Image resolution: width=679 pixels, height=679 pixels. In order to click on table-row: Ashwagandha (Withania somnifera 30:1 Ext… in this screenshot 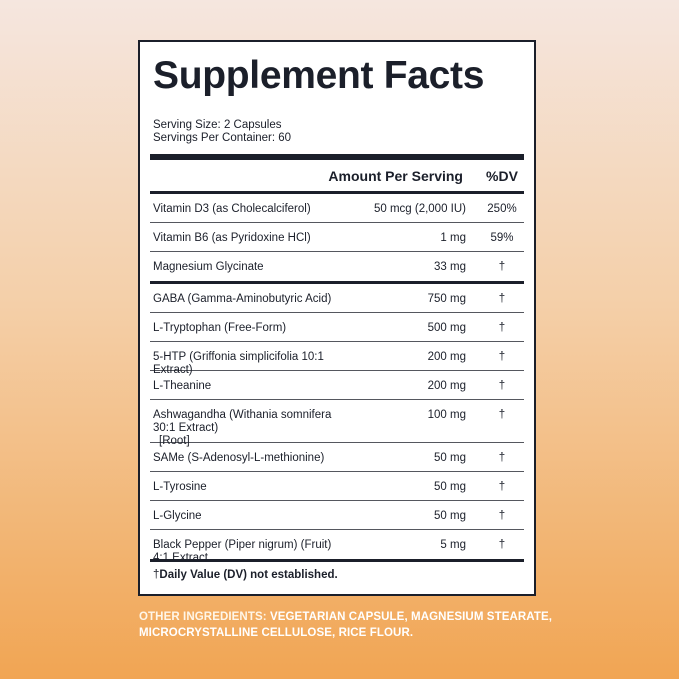, I will do `click(337, 423)`.